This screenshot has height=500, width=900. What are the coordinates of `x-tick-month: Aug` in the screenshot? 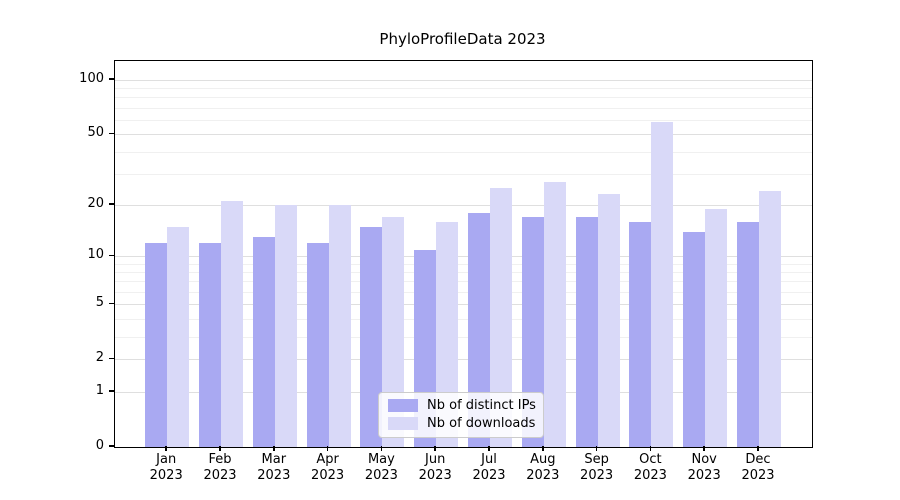 It's located at (543, 459).